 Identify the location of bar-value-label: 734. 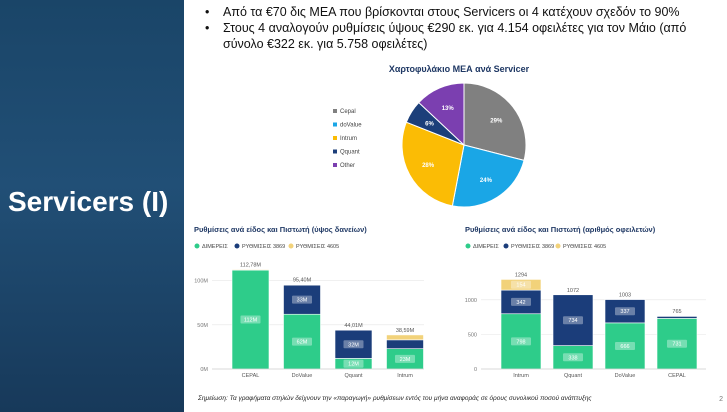
(572, 321).